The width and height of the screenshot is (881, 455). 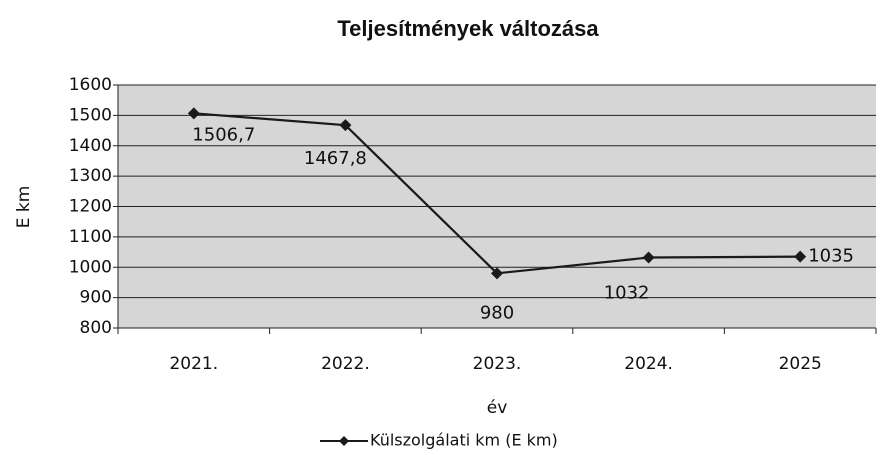 What do you see at coordinates (344, 441) in the screenshot?
I see `legend-marker` at bounding box center [344, 441].